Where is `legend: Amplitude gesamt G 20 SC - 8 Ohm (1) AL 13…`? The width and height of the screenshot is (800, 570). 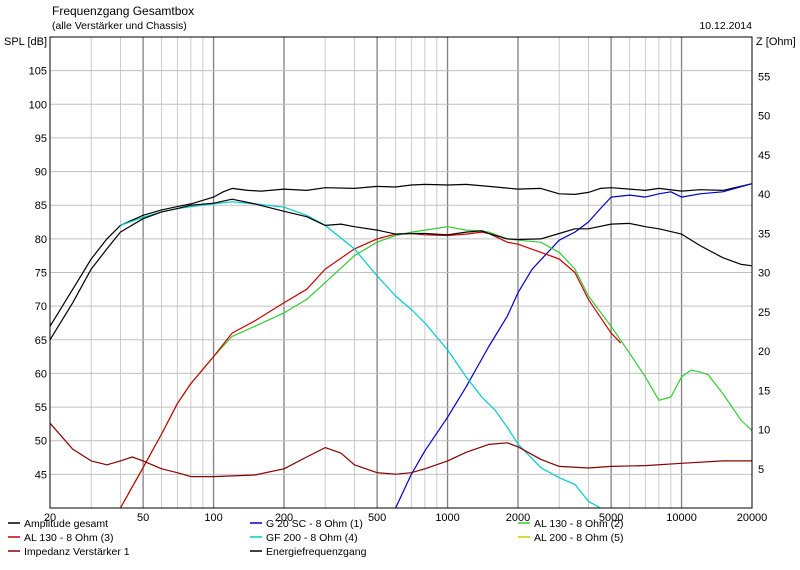 legend: Amplitude gesamt G 20 SC - 8 Ohm (1) AL 13… is located at coordinates (315, 538).